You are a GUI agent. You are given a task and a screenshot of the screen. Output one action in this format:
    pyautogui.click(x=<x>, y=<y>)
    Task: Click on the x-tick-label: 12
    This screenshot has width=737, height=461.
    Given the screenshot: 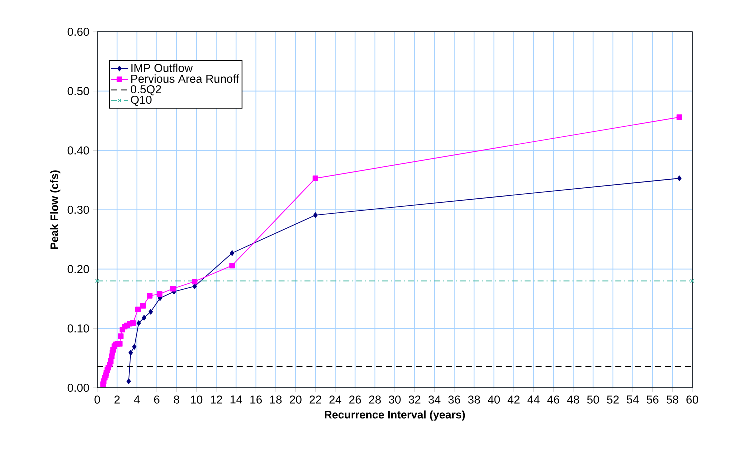 What is the action you would take?
    pyautogui.click(x=216, y=400)
    